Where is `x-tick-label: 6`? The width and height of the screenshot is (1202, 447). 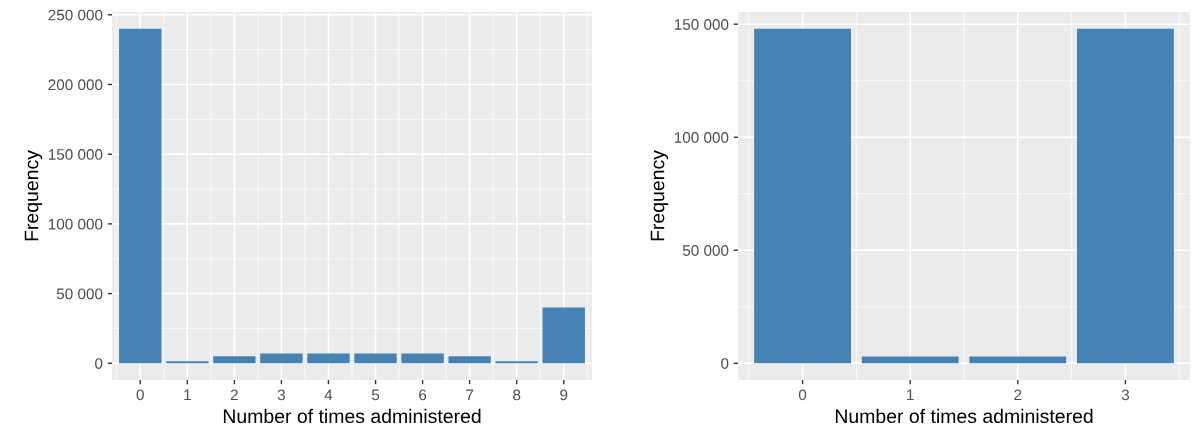 x-tick-label: 6 is located at coordinates (423, 395).